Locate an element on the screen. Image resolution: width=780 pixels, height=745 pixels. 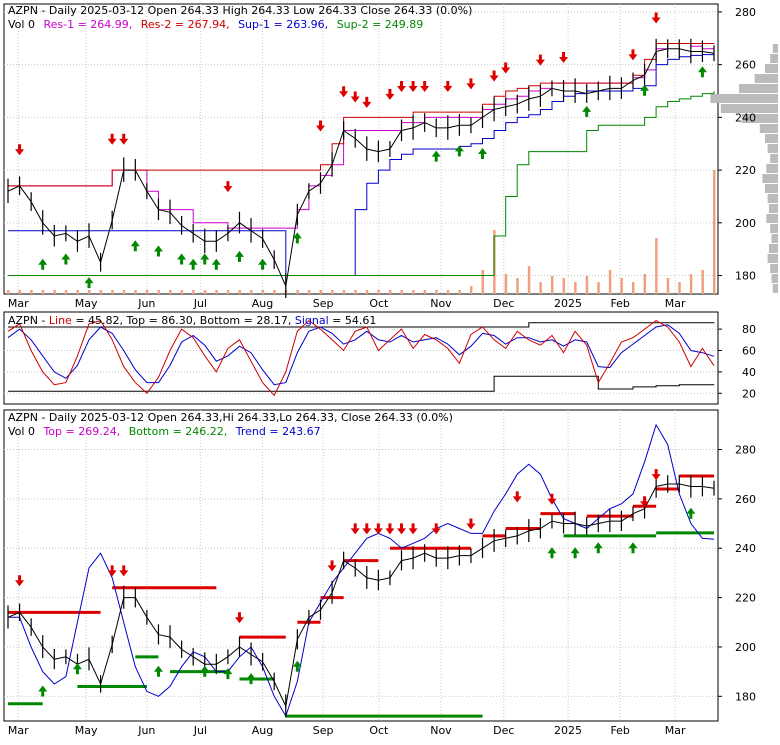
y-tick-label: 180 is located at coordinates (745, 276).